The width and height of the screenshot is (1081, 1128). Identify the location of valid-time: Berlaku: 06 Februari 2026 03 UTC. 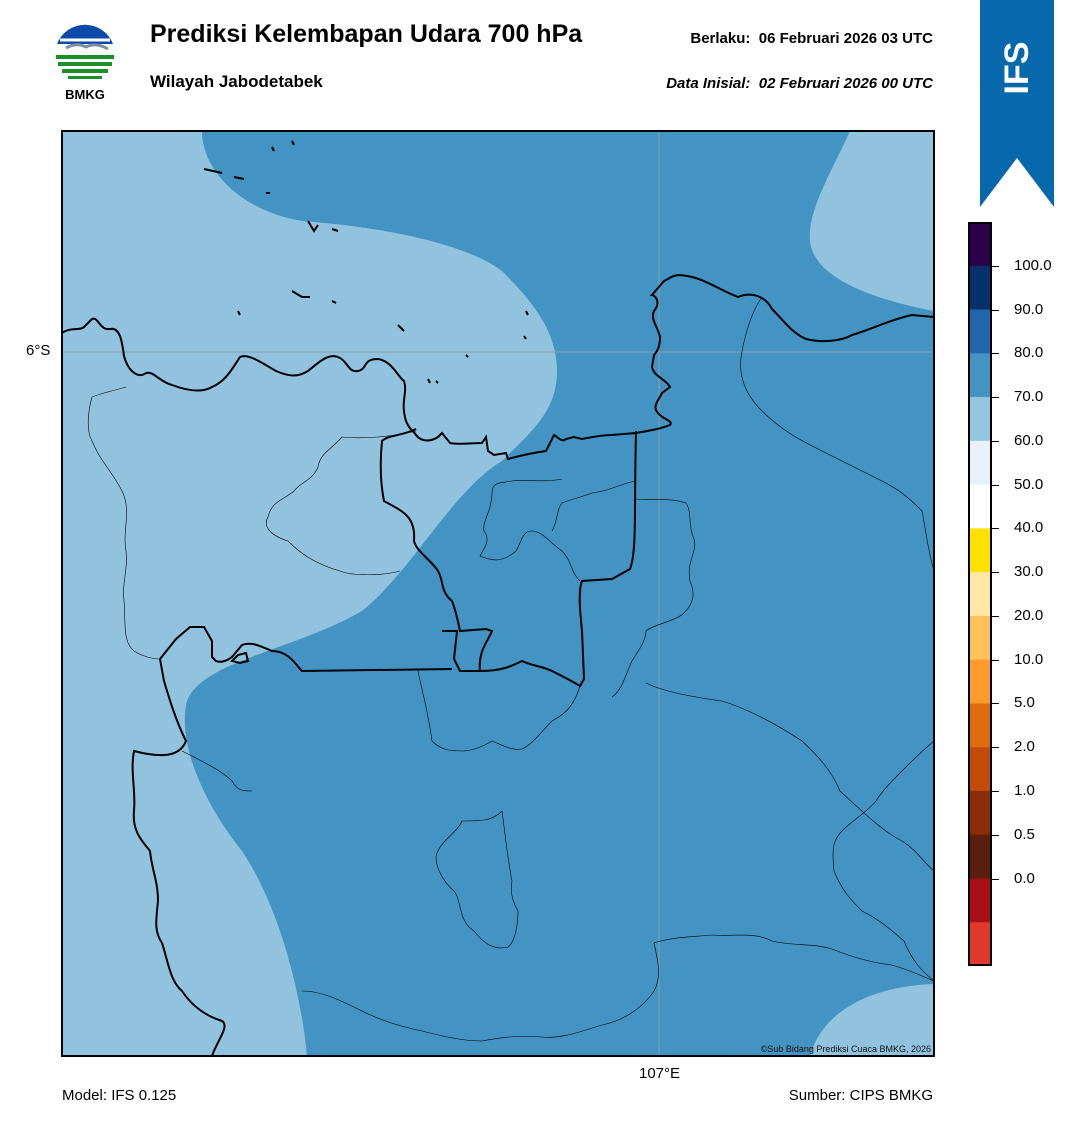
(811, 38).